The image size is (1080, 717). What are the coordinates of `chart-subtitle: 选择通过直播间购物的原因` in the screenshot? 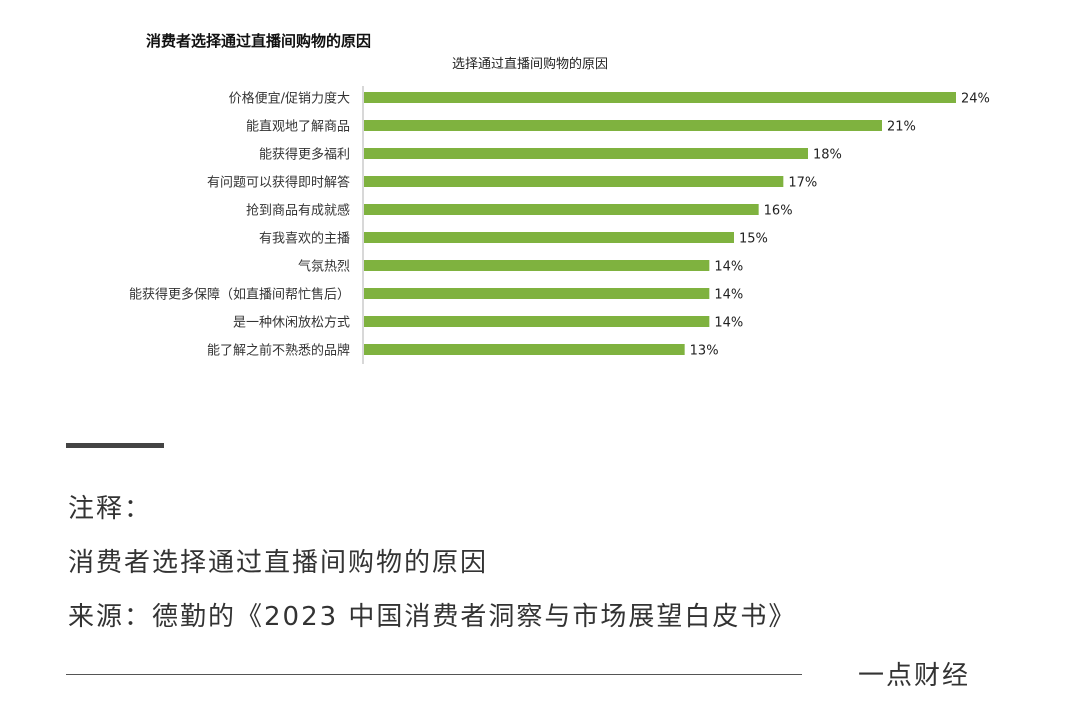 It's located at (529, 64).